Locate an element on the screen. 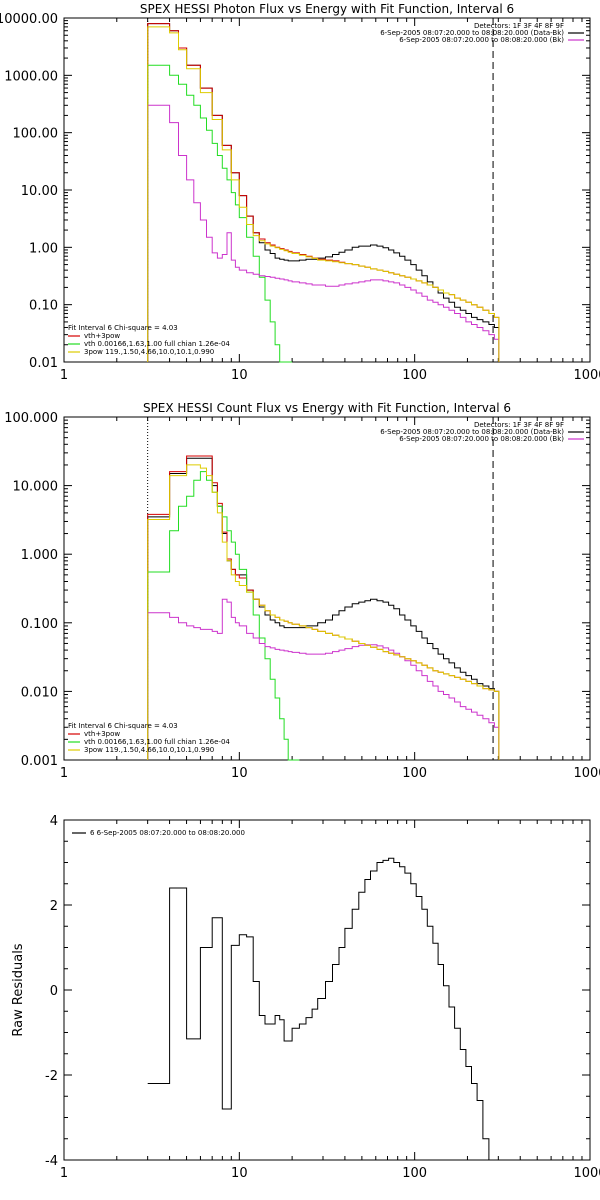 The height and width of the screenshot is (1200, 600). y-tick-label: 0.010 is located at coordinates (39, 692).